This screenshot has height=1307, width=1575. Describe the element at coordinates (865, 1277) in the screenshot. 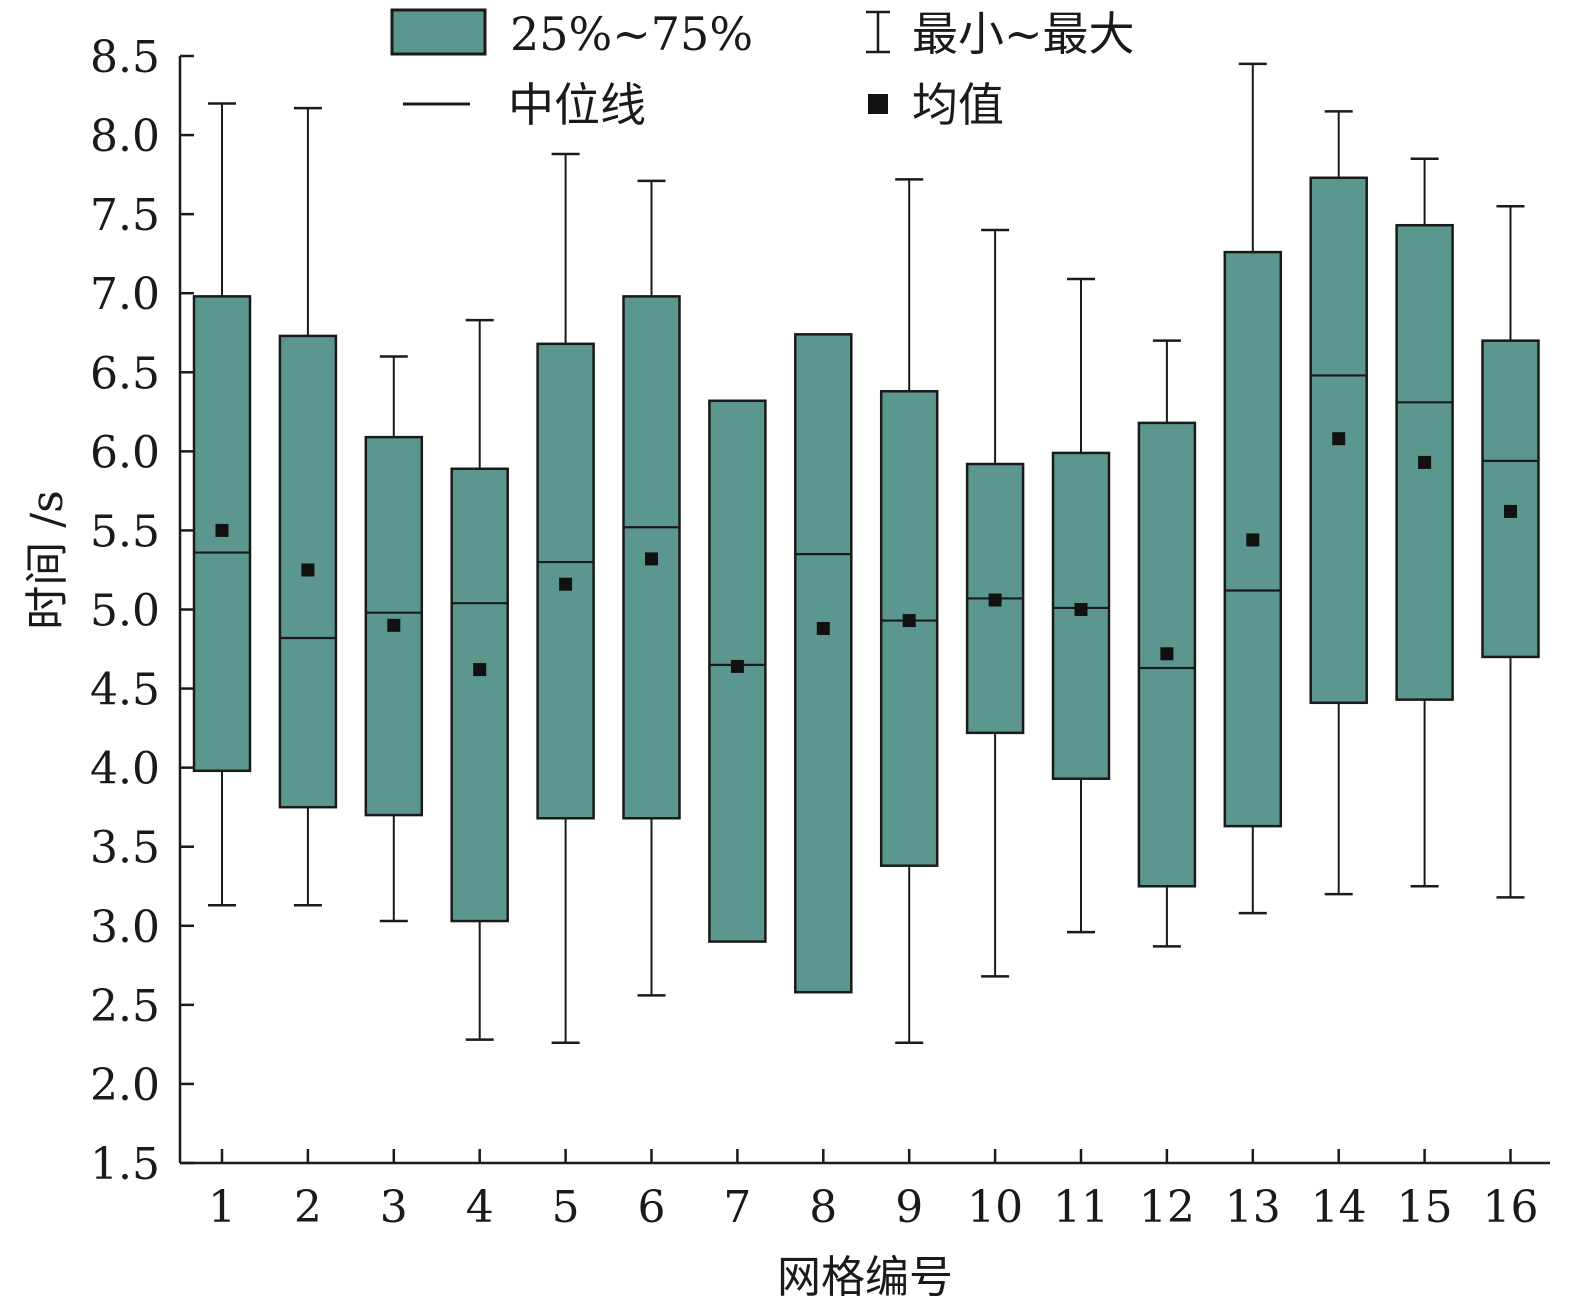

I see `x-axis-title: 网格编号` at that location.